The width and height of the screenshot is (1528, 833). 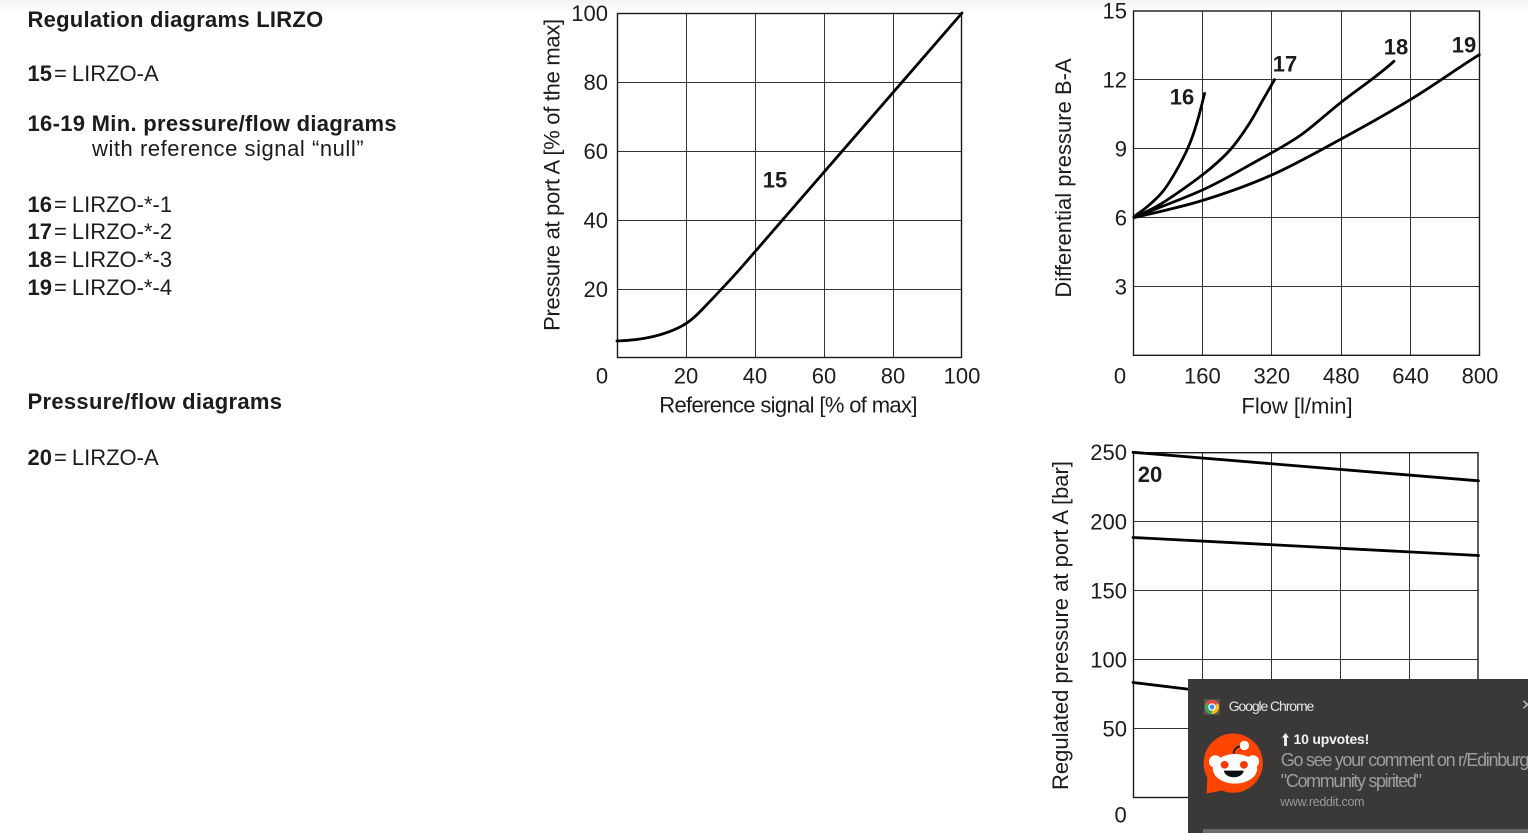 What do you see at coordinates (1182, 97) in the screenshot?
I see `svg-text: 16` at bounding box center [1182, 97].